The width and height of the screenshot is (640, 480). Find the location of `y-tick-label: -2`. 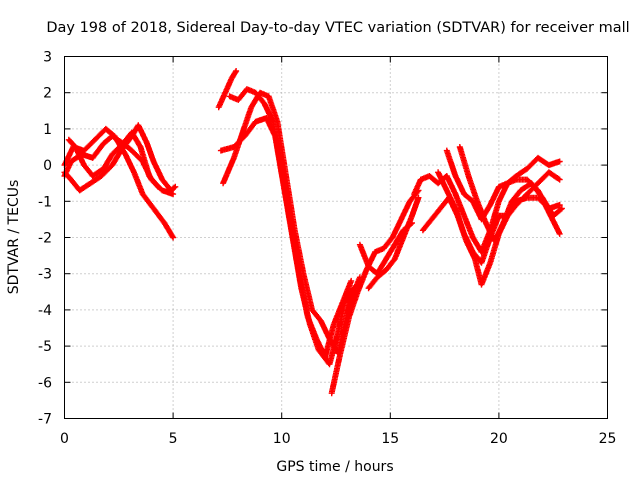

y-tick-label: -2 is located at coordinates (45, 239).